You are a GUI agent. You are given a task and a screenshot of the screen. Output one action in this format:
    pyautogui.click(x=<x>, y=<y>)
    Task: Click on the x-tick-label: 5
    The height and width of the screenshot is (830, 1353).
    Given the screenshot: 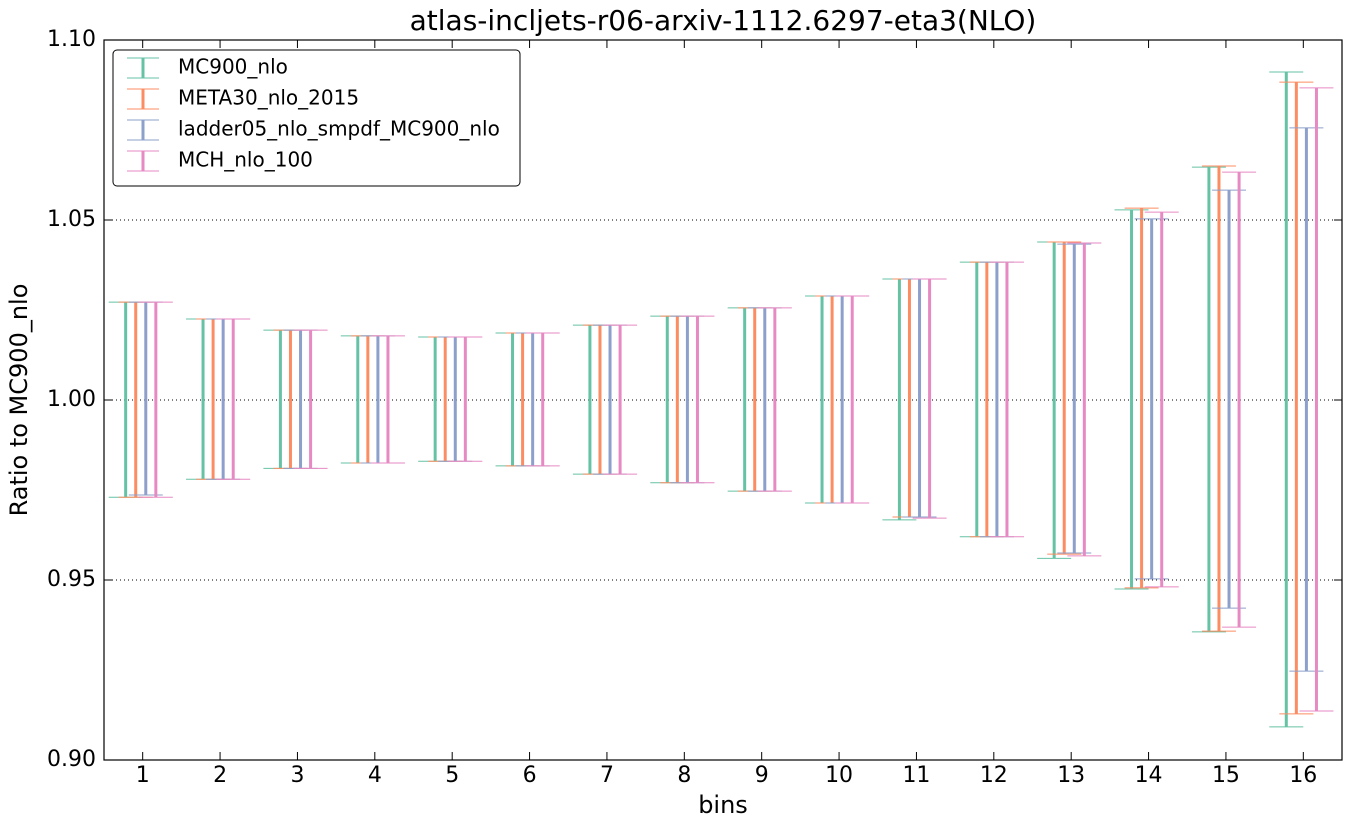 What is the action you would take?
    pyautogui.click(x=452, y=775)
    